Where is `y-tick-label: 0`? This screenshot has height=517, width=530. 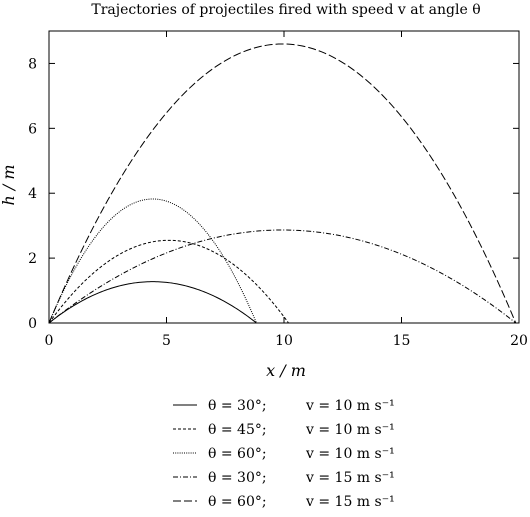 y-tick-label: 0 is located at coordinates (32, 324).